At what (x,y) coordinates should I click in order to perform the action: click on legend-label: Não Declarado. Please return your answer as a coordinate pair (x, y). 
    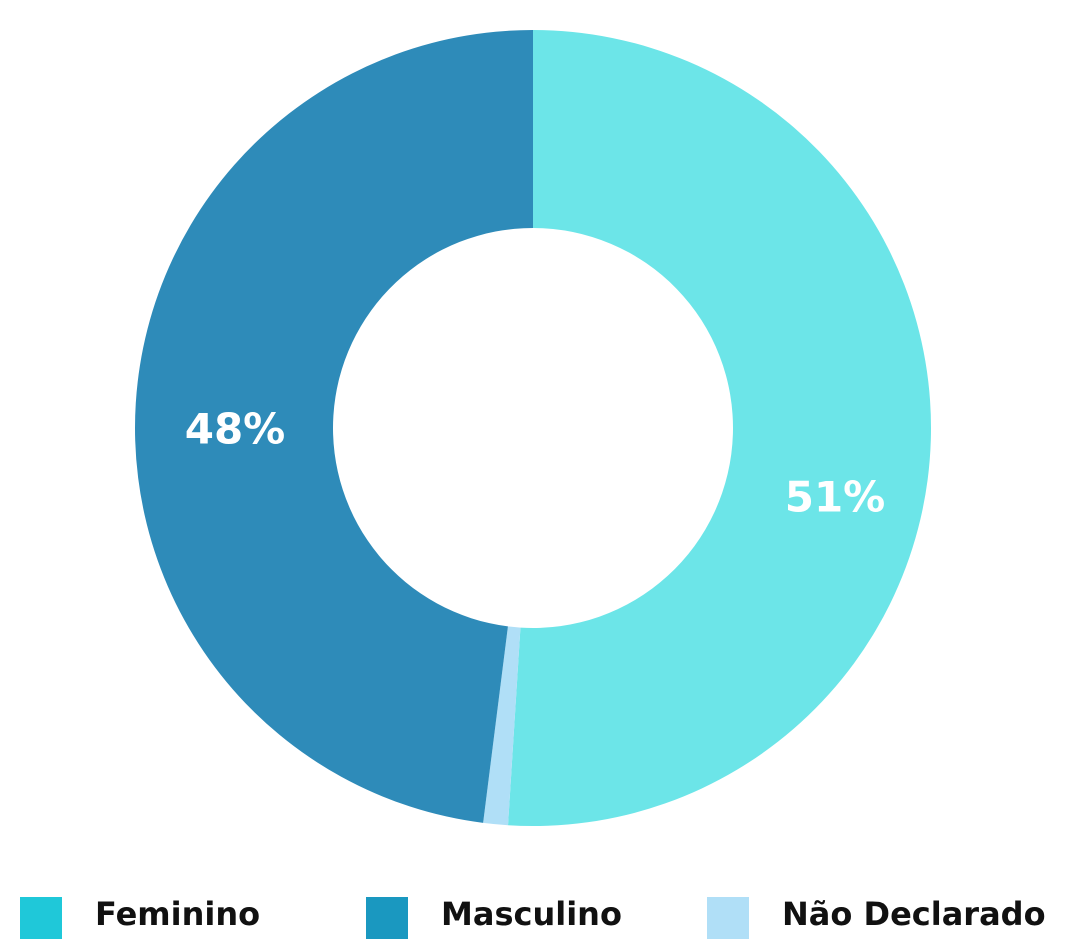
    Looking at the image, I should click on (914, 914).